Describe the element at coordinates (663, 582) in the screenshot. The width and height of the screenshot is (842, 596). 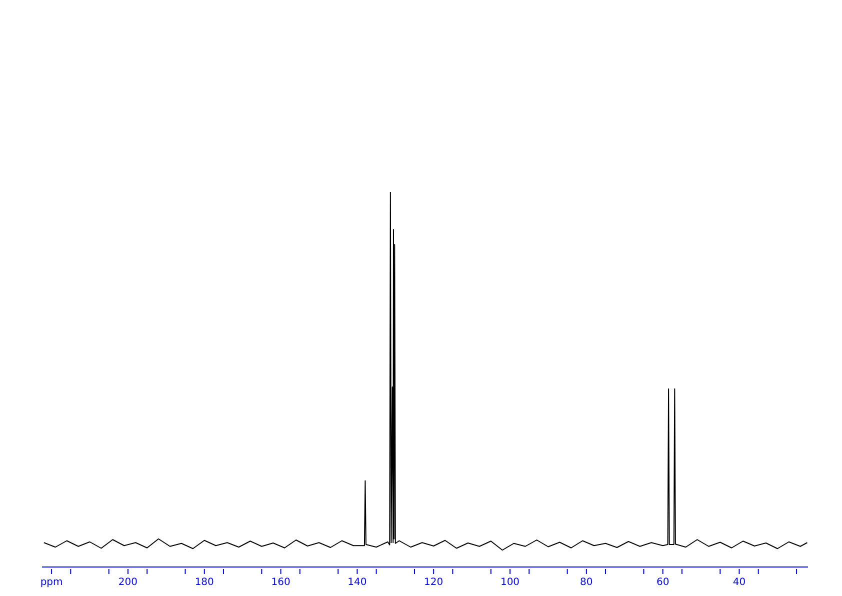
I see `x-tick-label: 60` at that location.